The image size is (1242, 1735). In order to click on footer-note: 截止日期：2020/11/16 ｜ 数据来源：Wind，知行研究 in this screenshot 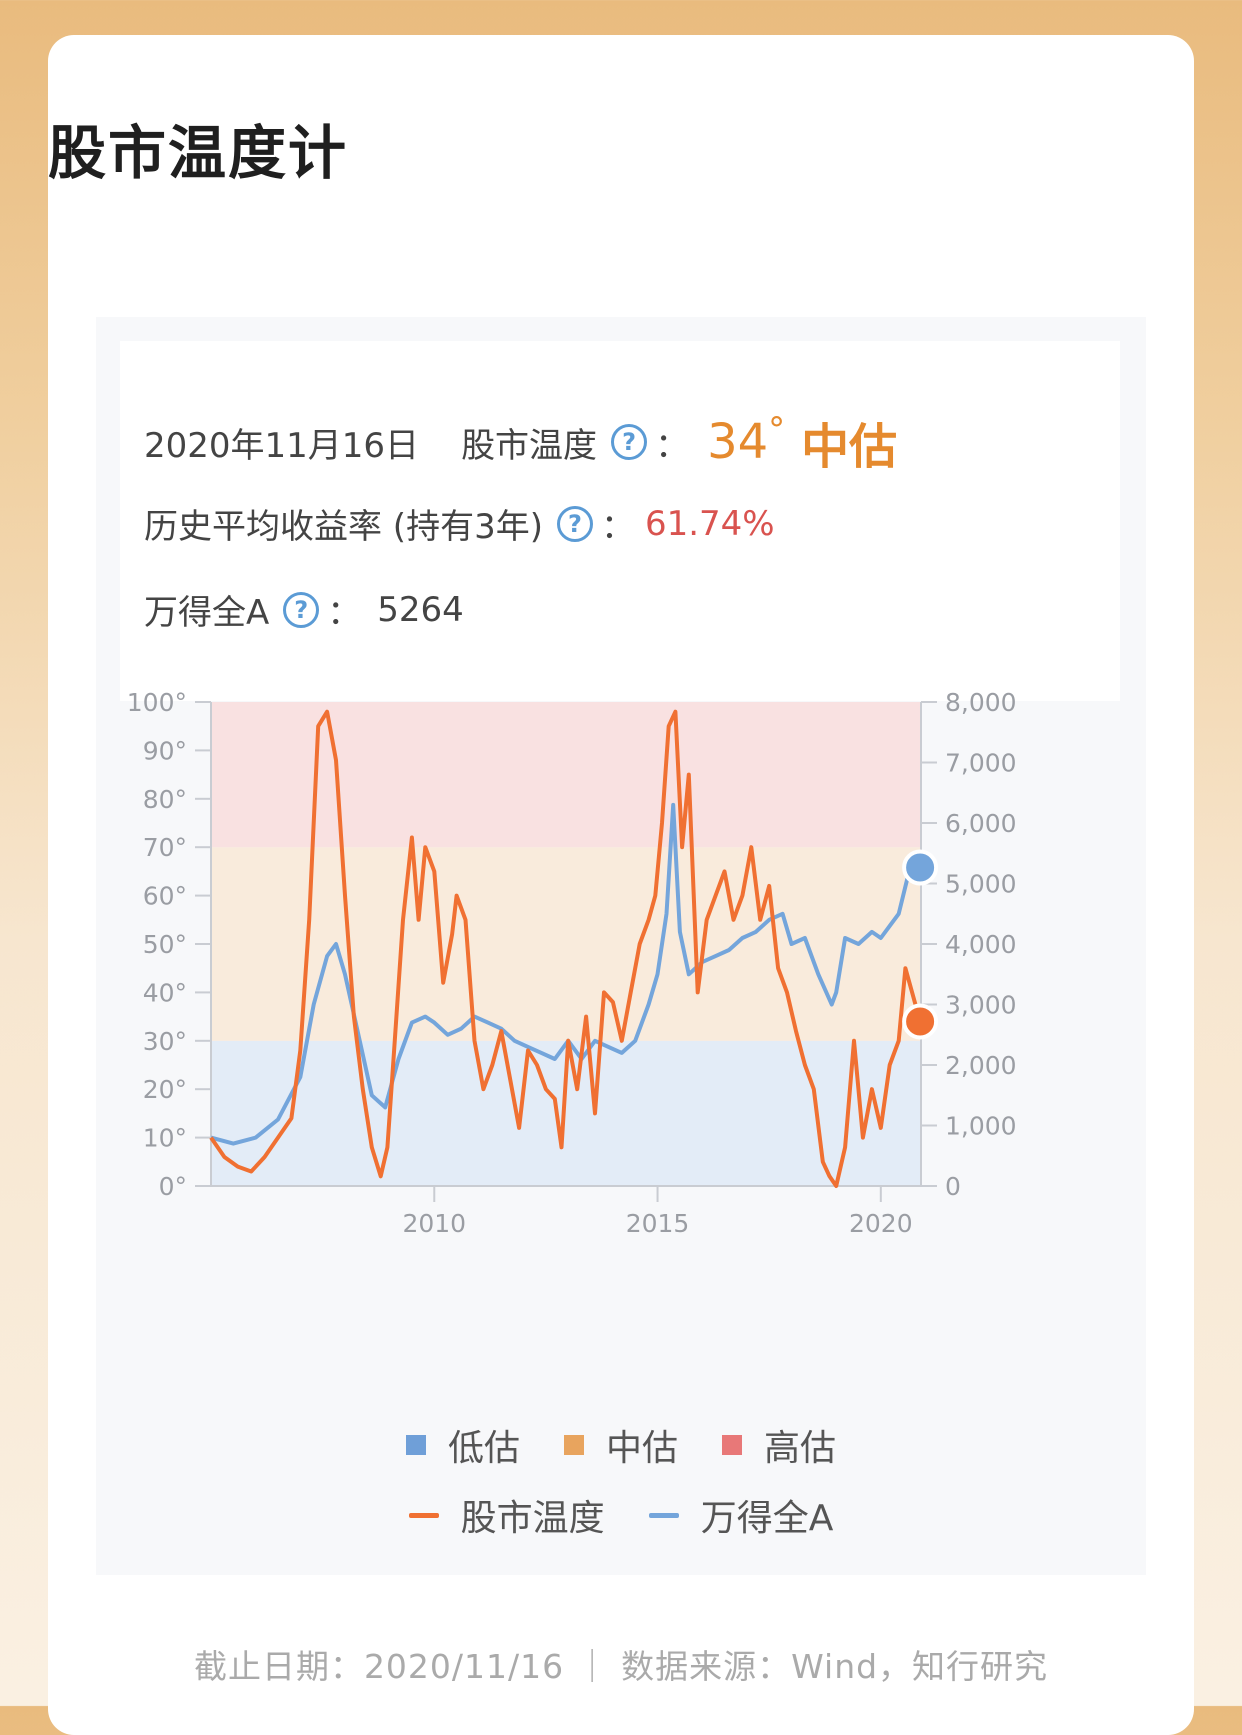, I will do `click(621, 1666)`.